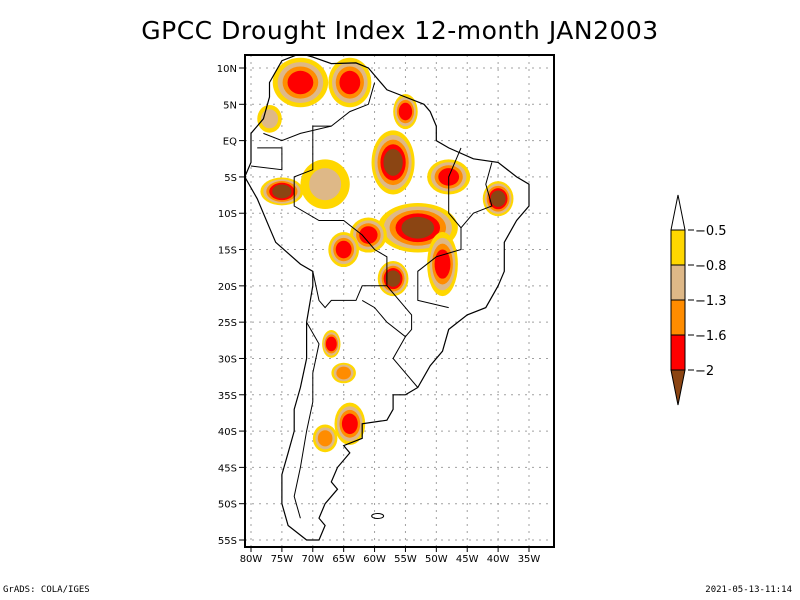 This screenshot has height=600, width=800. I want to click on lon-tick-label: 65W, so click(343, 559).